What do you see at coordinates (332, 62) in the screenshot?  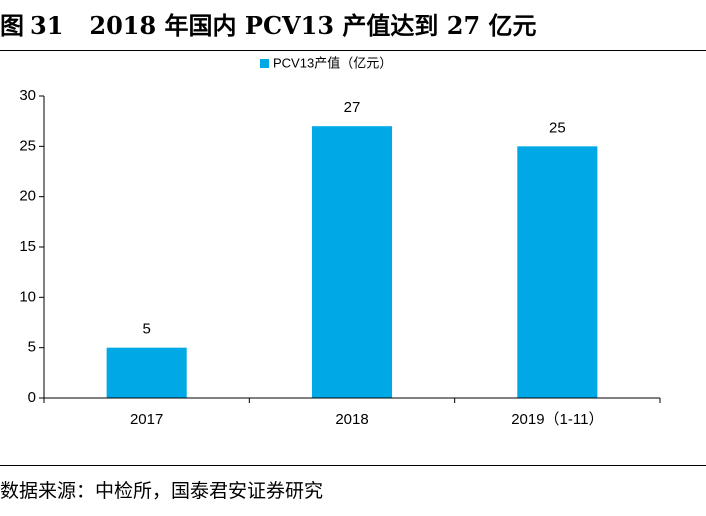 I see `legend-label: PCV13产值（亿元）` at bounding box center [332, 62].